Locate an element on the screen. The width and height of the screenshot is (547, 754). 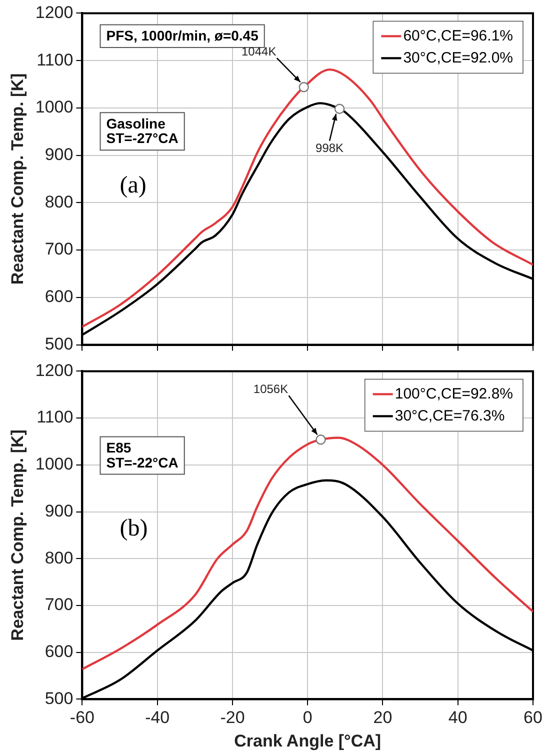
x-tick-label: 0 is located at coordinates (307, 718).